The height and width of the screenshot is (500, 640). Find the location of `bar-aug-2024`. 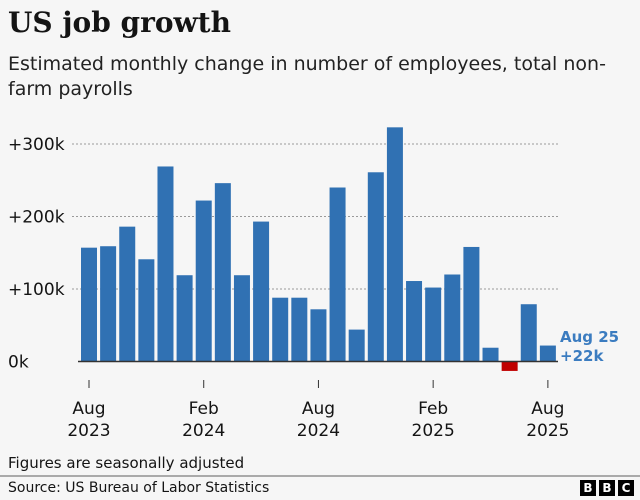

bar-aug-2024 is located at coordinates (318, 335).